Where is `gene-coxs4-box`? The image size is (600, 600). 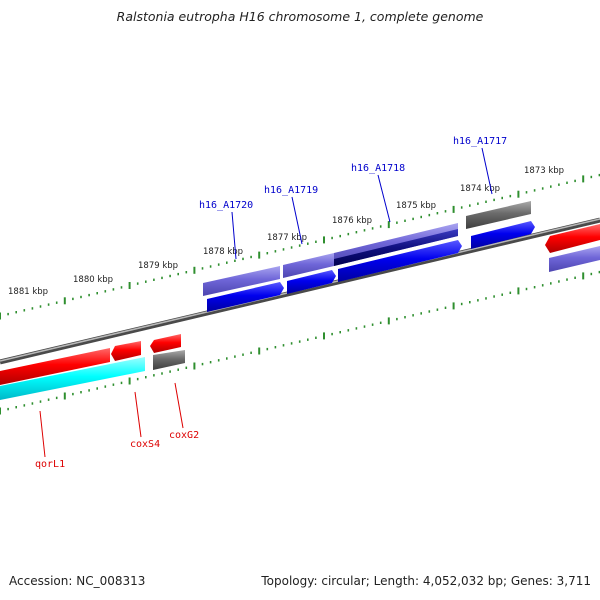 gene-coxs4-box is located at coordinates (126, 351).